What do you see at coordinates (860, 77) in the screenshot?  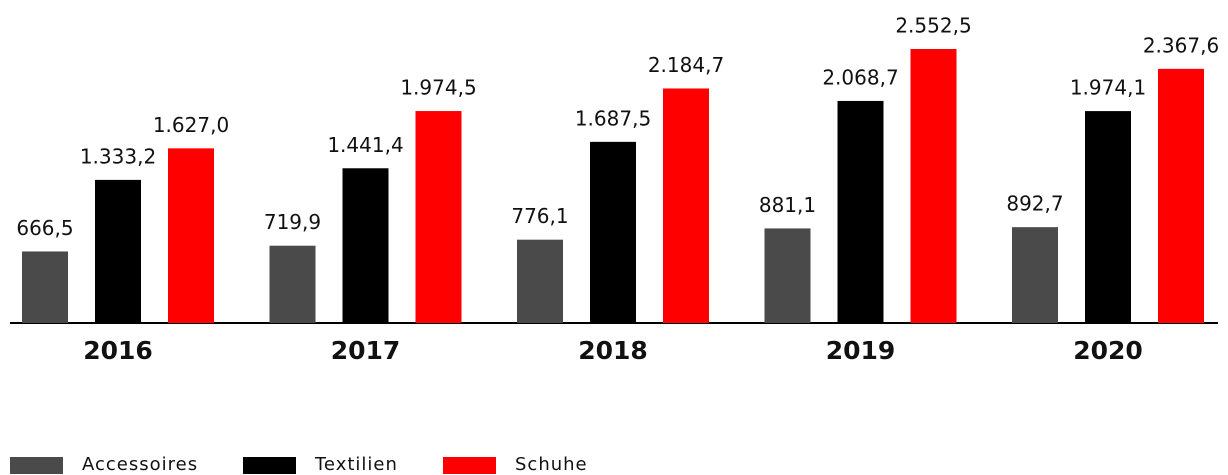 I see `data-label: 2.068,7` at bounding box center [860, 77].